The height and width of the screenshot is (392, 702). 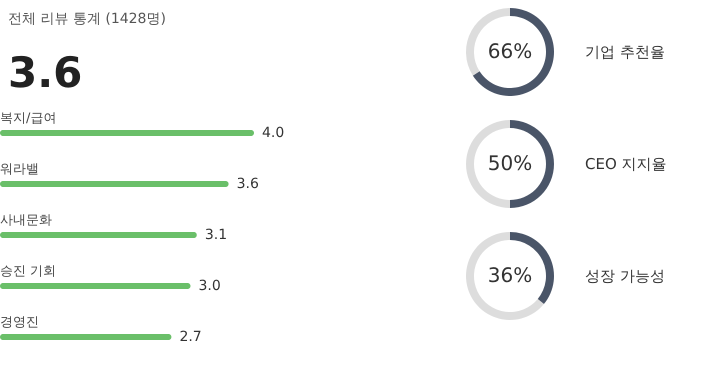 What do you see at coordinates (19, 169) in the screenshot?
I see `category-label: 워라밸` at bounding box center [19, 169].